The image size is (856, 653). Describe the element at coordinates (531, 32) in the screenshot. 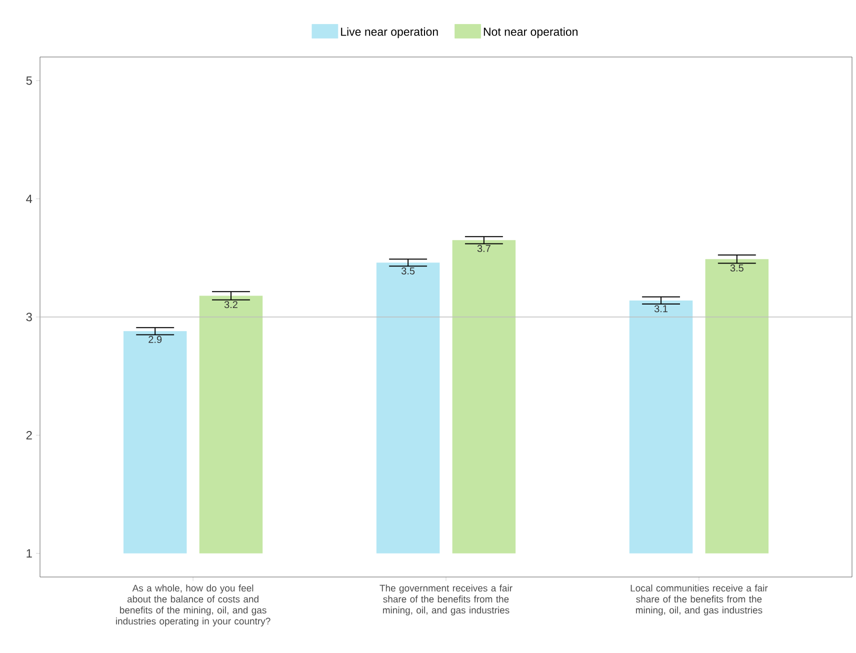

I see `legend-label: Not near operation` at that location.